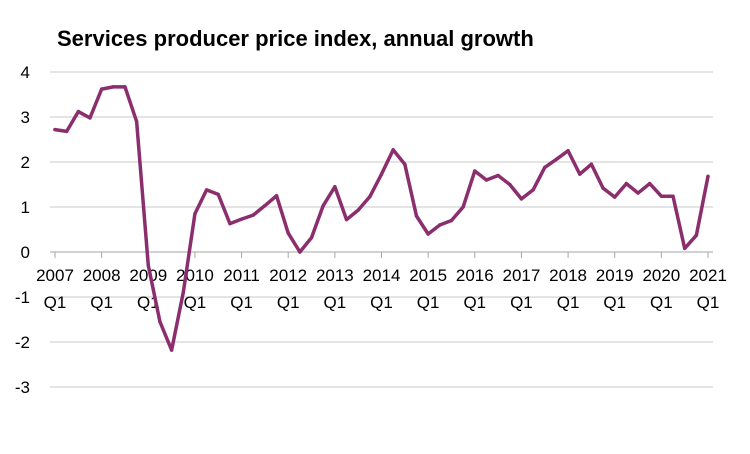 The width and height of the screenshot is (750, 454). Describe the element at coordinates (708, 275) in the screenshot. I see `x-tick-label-year: 2021` at that location.